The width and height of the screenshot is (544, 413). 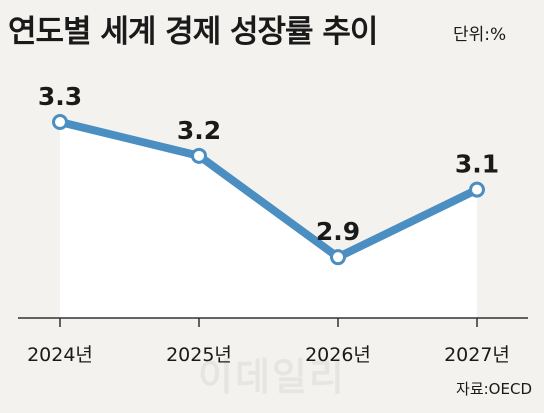 I want to click on data-label-3: 3.1, so click(x=477, y=164).